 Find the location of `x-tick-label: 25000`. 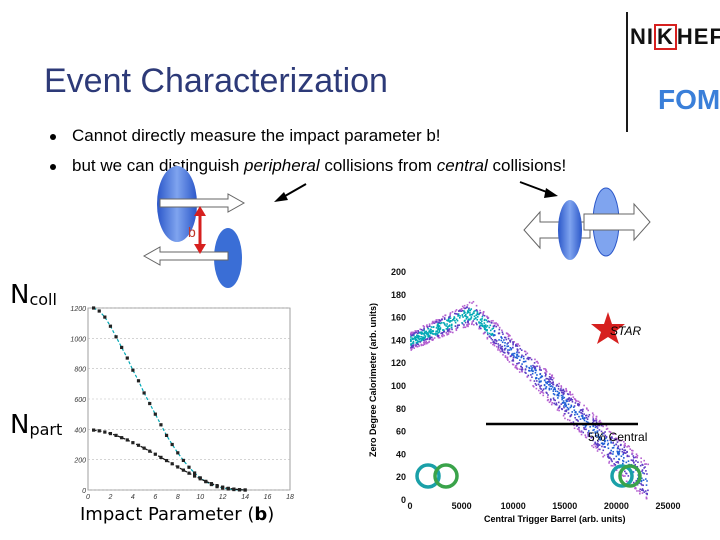

x-tick-label: 25000 is located at coordinates (667, 506).